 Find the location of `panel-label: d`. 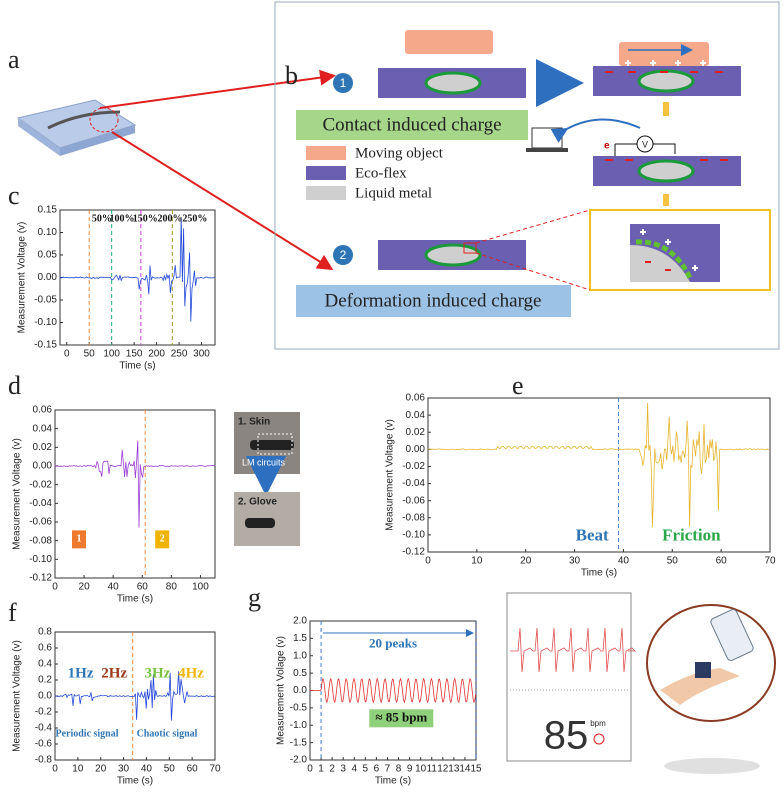

panel-label: d is located at coordinates (14, 385).